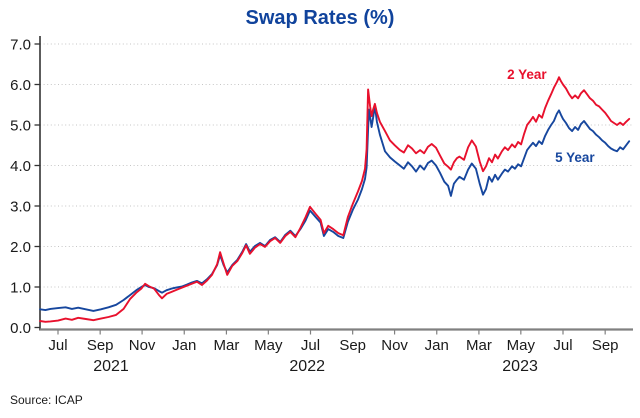 Image resolution: width=640 pixels, height=418 pixels. Describe the element at coordinates (479, 345) in the screenshot. I see `x-axis-month-label-10: Mar` at that location.